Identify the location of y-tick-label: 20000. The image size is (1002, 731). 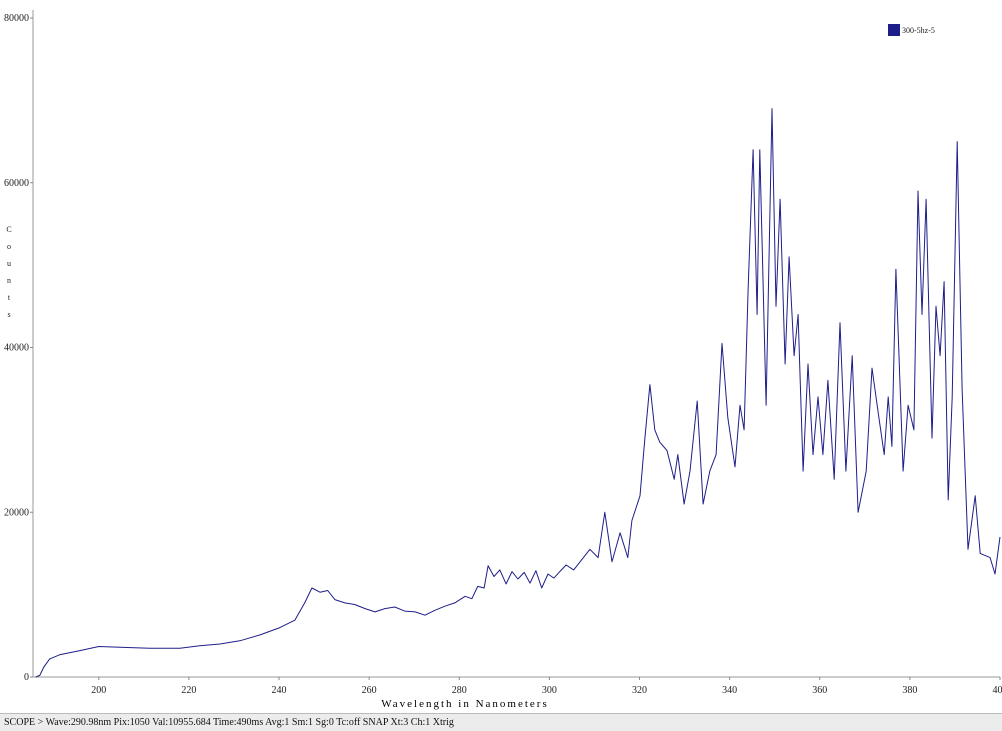
(16, 512).